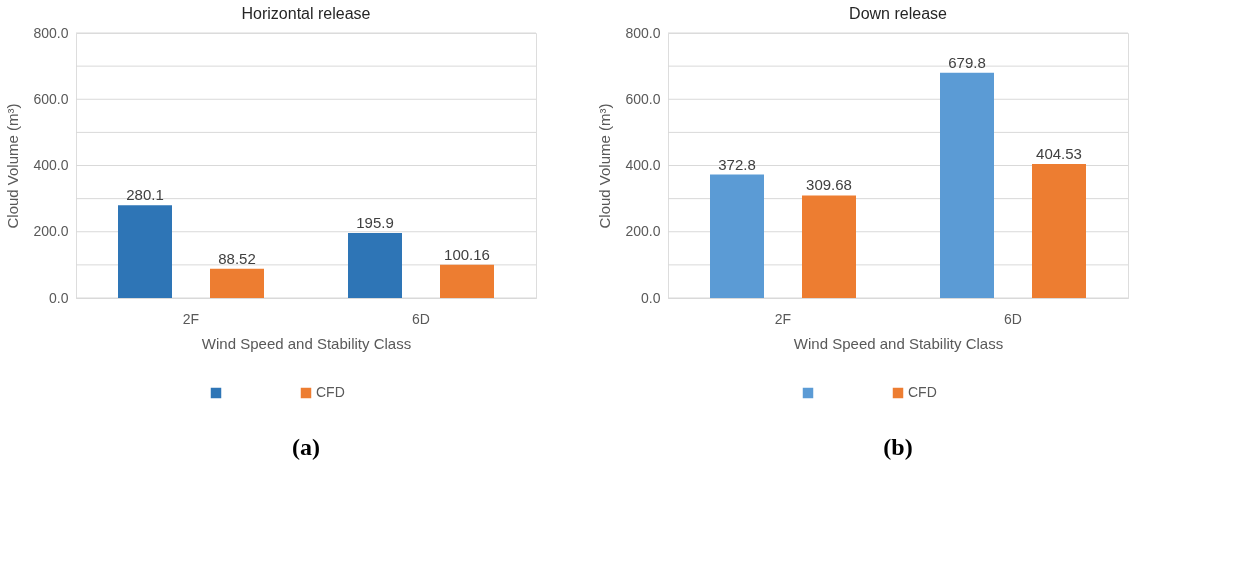 The width and height of the screenshot is (1239, 584). Describe the element at coordinates (467, 254) in the screenshot. I see `data-label: 100.16` at that location.